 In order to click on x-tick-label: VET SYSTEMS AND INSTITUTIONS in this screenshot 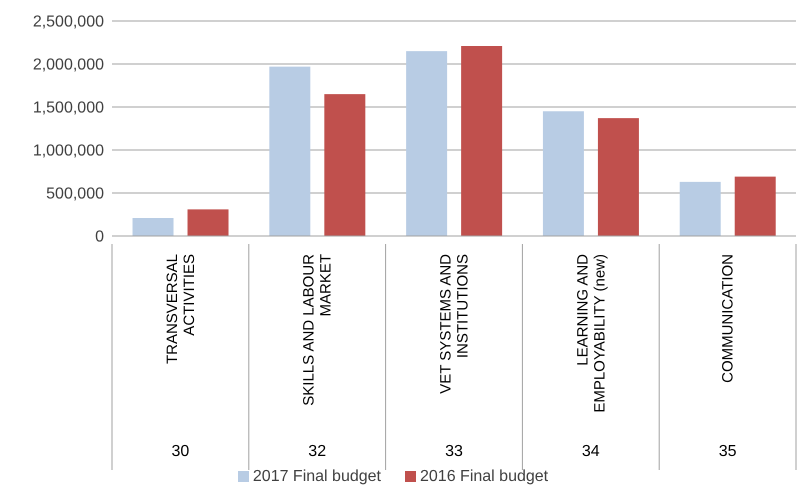, I will do `click(455, 324)`.